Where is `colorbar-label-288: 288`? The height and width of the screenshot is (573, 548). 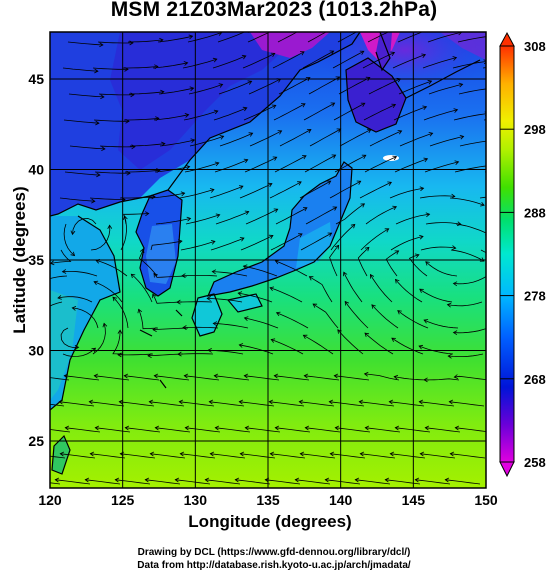
colorbar-label-288: 288 is located at coordinates (535, 212).